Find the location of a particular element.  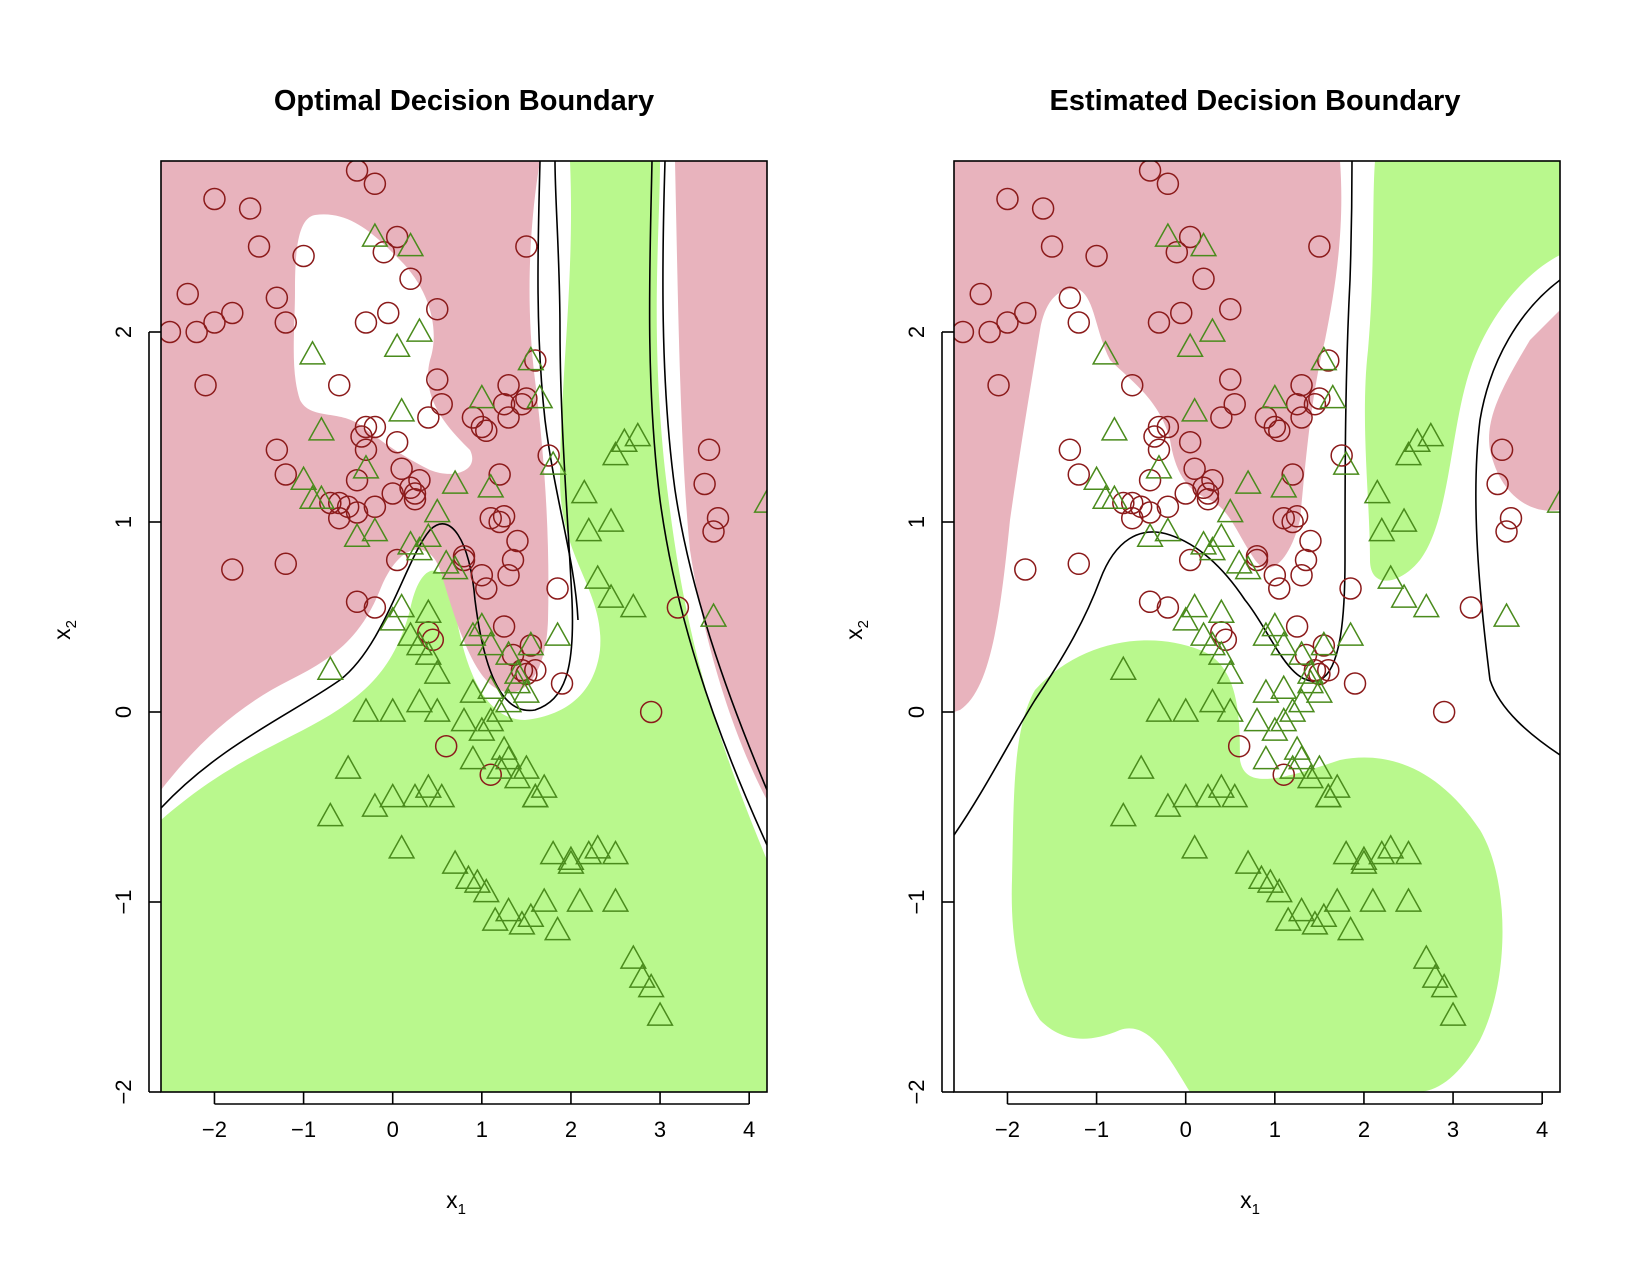

boundary-curve is located at coordinates (707, 503).